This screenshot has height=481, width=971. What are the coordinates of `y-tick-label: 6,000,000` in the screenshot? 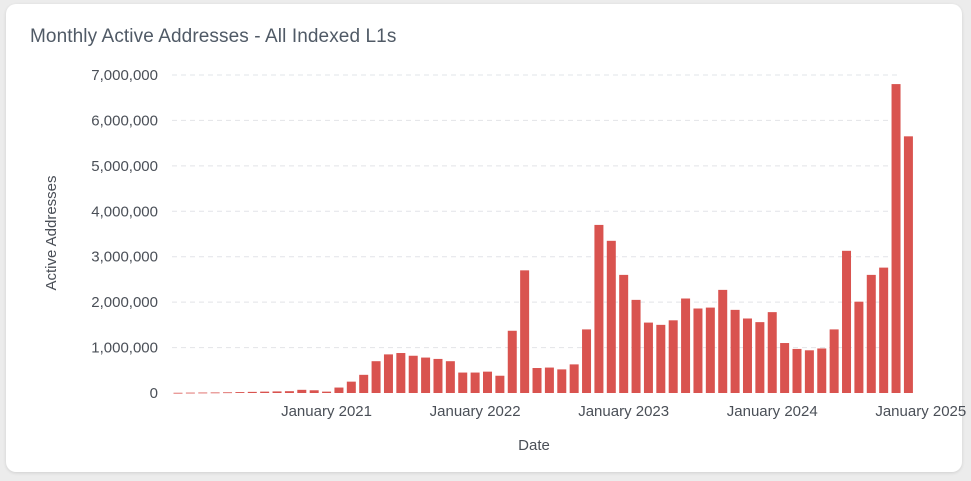 It's located at (124, 120).